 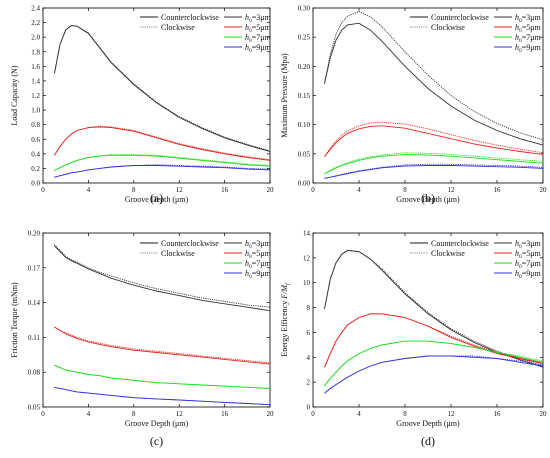 I want to click on y-tick-label: 0.15, so click(x=304, y=96).